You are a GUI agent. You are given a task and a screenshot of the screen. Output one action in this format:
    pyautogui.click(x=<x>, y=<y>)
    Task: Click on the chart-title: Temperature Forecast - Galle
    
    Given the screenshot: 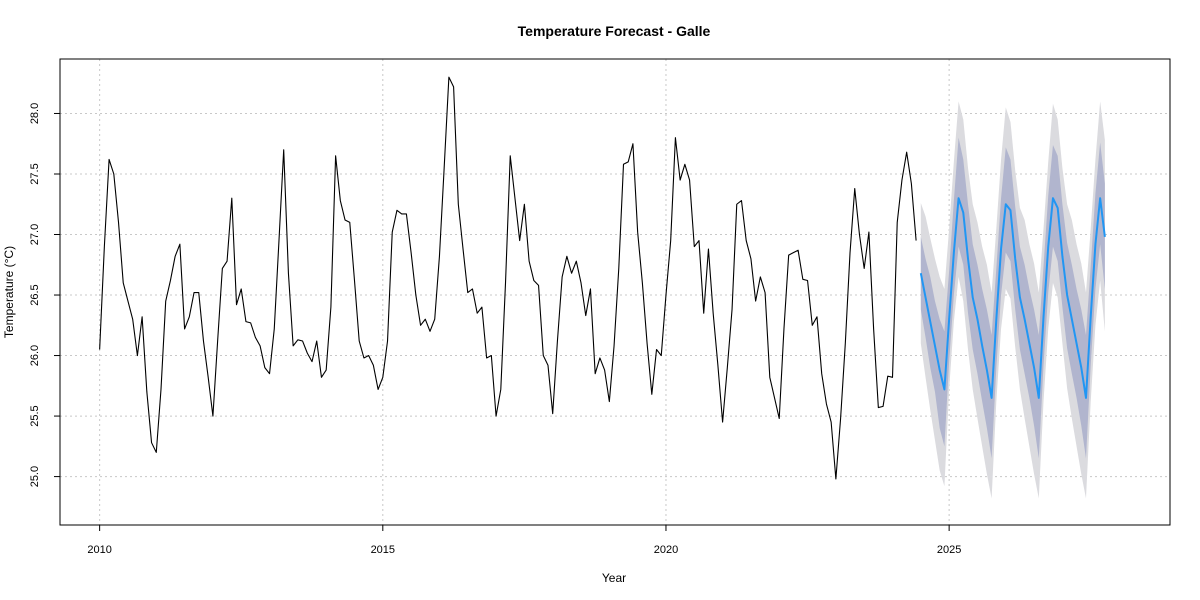 What is the action you would take?
    pyautogui.click(x=614, y=31)
    